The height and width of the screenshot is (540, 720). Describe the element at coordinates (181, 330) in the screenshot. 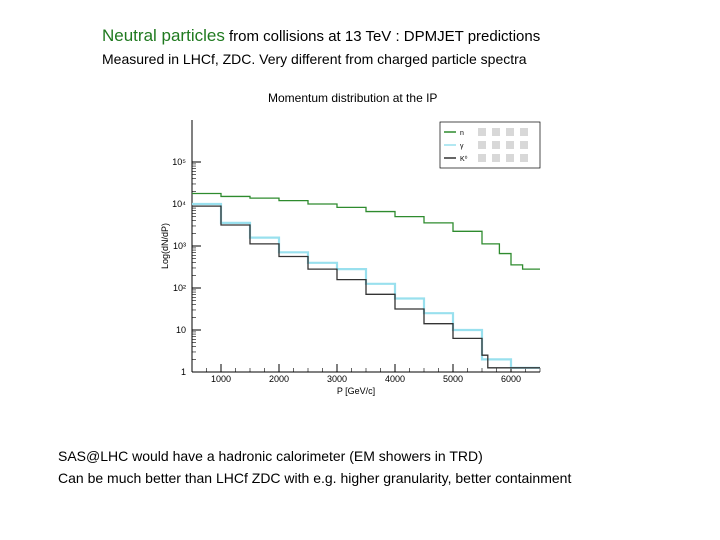

I see `y-tick-label: 10` at that location.